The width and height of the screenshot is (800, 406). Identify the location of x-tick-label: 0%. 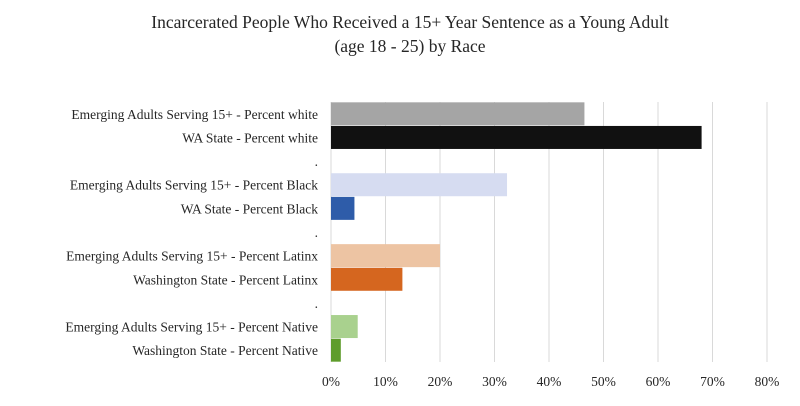
(331, 381).